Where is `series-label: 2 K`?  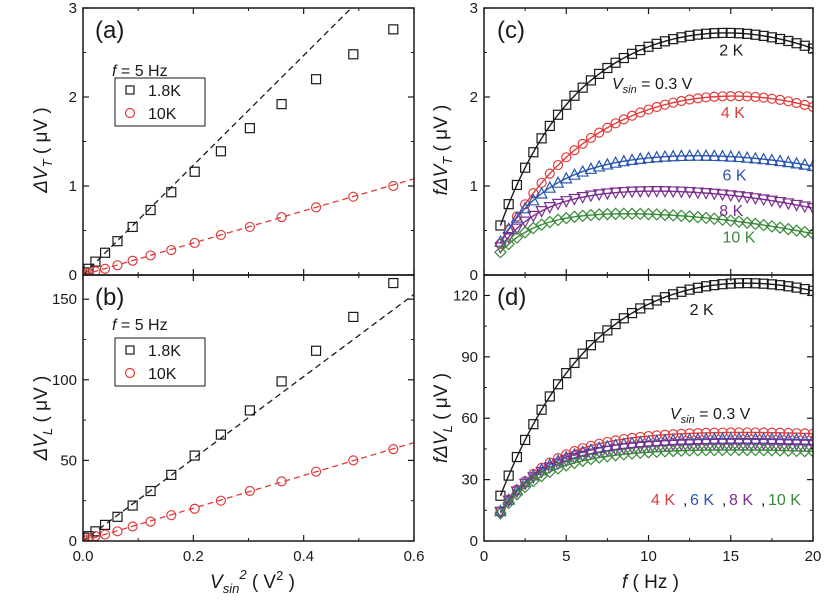
series-label: 2 K is located at coordinates (731, 51).